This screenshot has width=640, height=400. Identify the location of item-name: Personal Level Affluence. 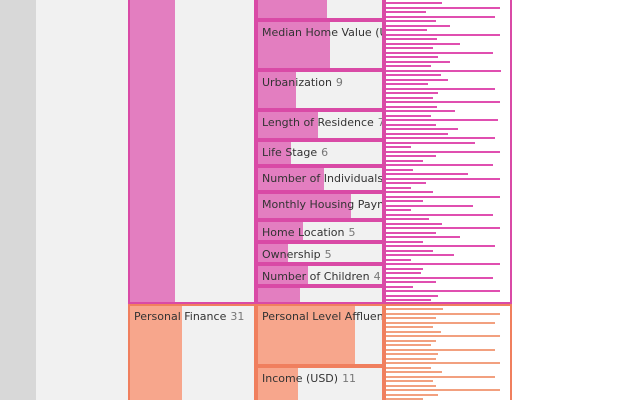
(323, 316).